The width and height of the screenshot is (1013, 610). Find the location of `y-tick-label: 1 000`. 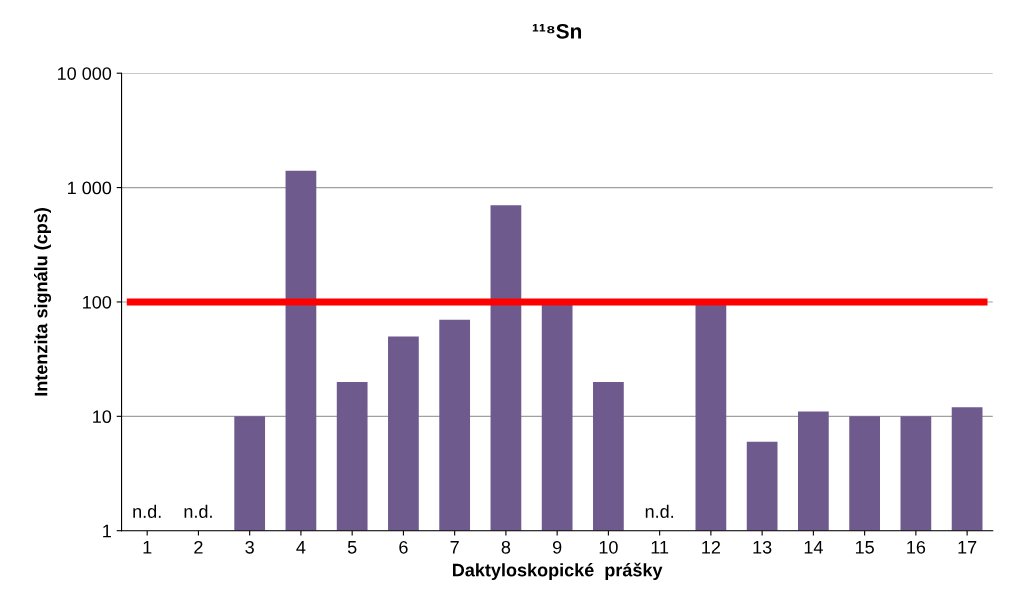

y-tick-label: 1 000 is located at coordinates (90, 188).